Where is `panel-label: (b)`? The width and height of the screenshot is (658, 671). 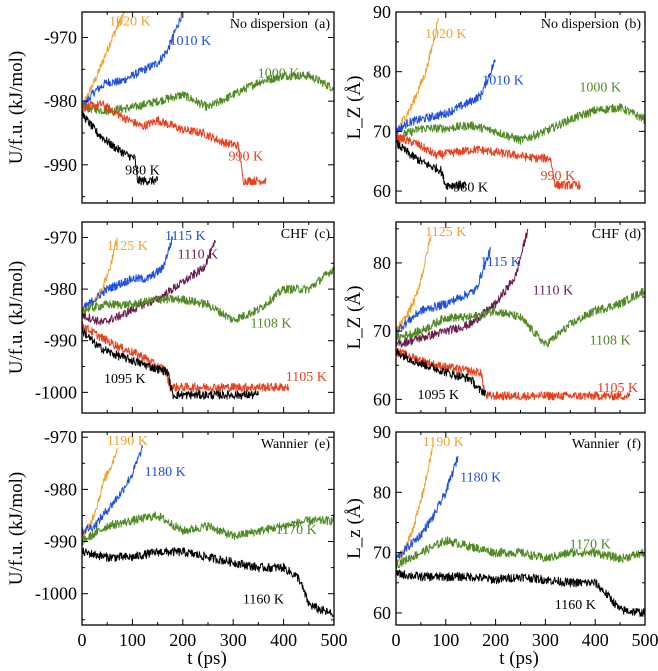
panel-label: (b) is located at coordinates (633, 24).